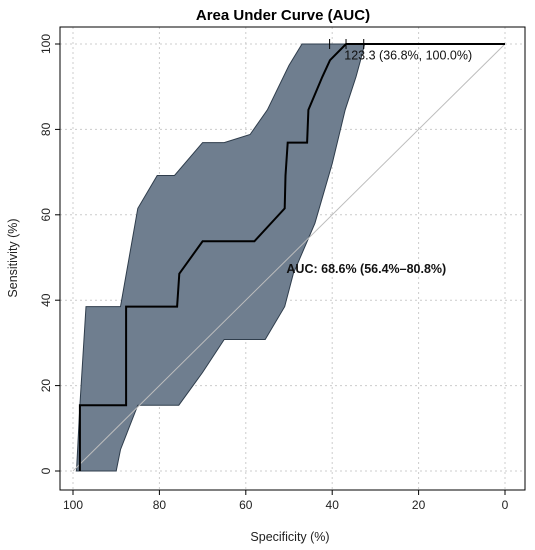  I want to click on x-tick-label: 80, so click(160, 505).